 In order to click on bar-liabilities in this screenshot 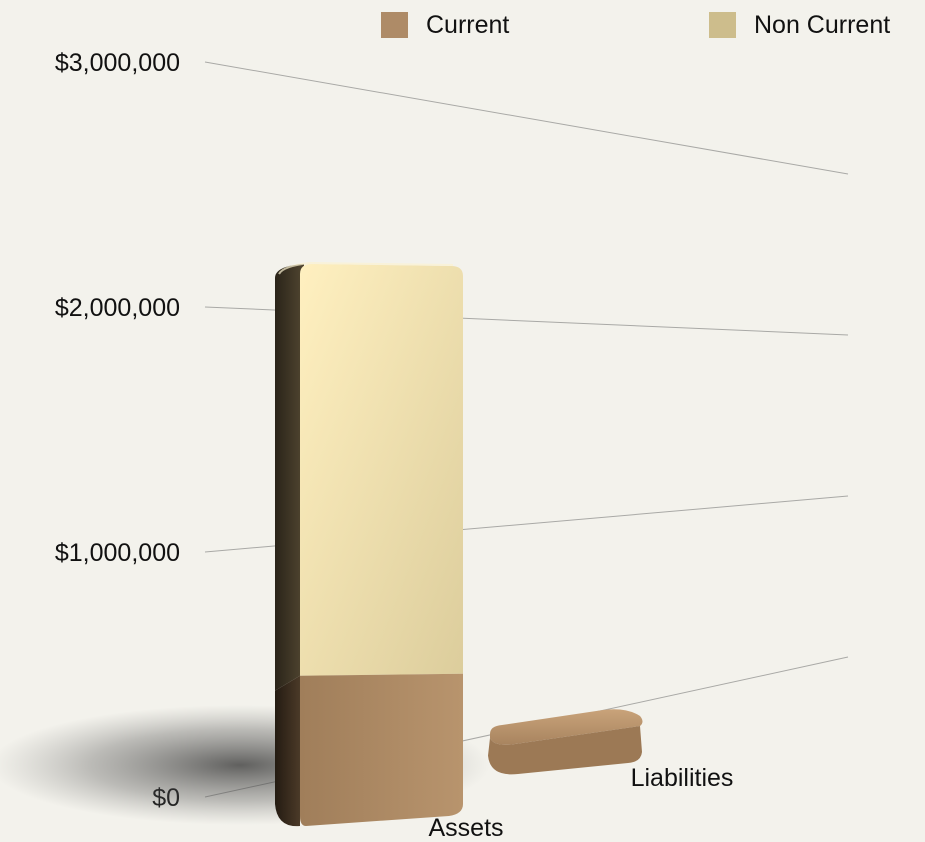, I will do `click(565, 742)`.